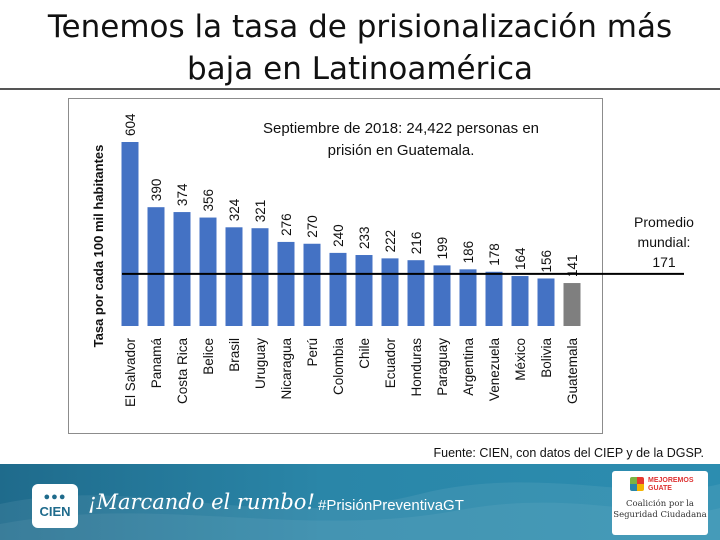 The width and height of the screenshot is (720, 540). I want to click on category-label-peru: Perú, so click(312, 352).